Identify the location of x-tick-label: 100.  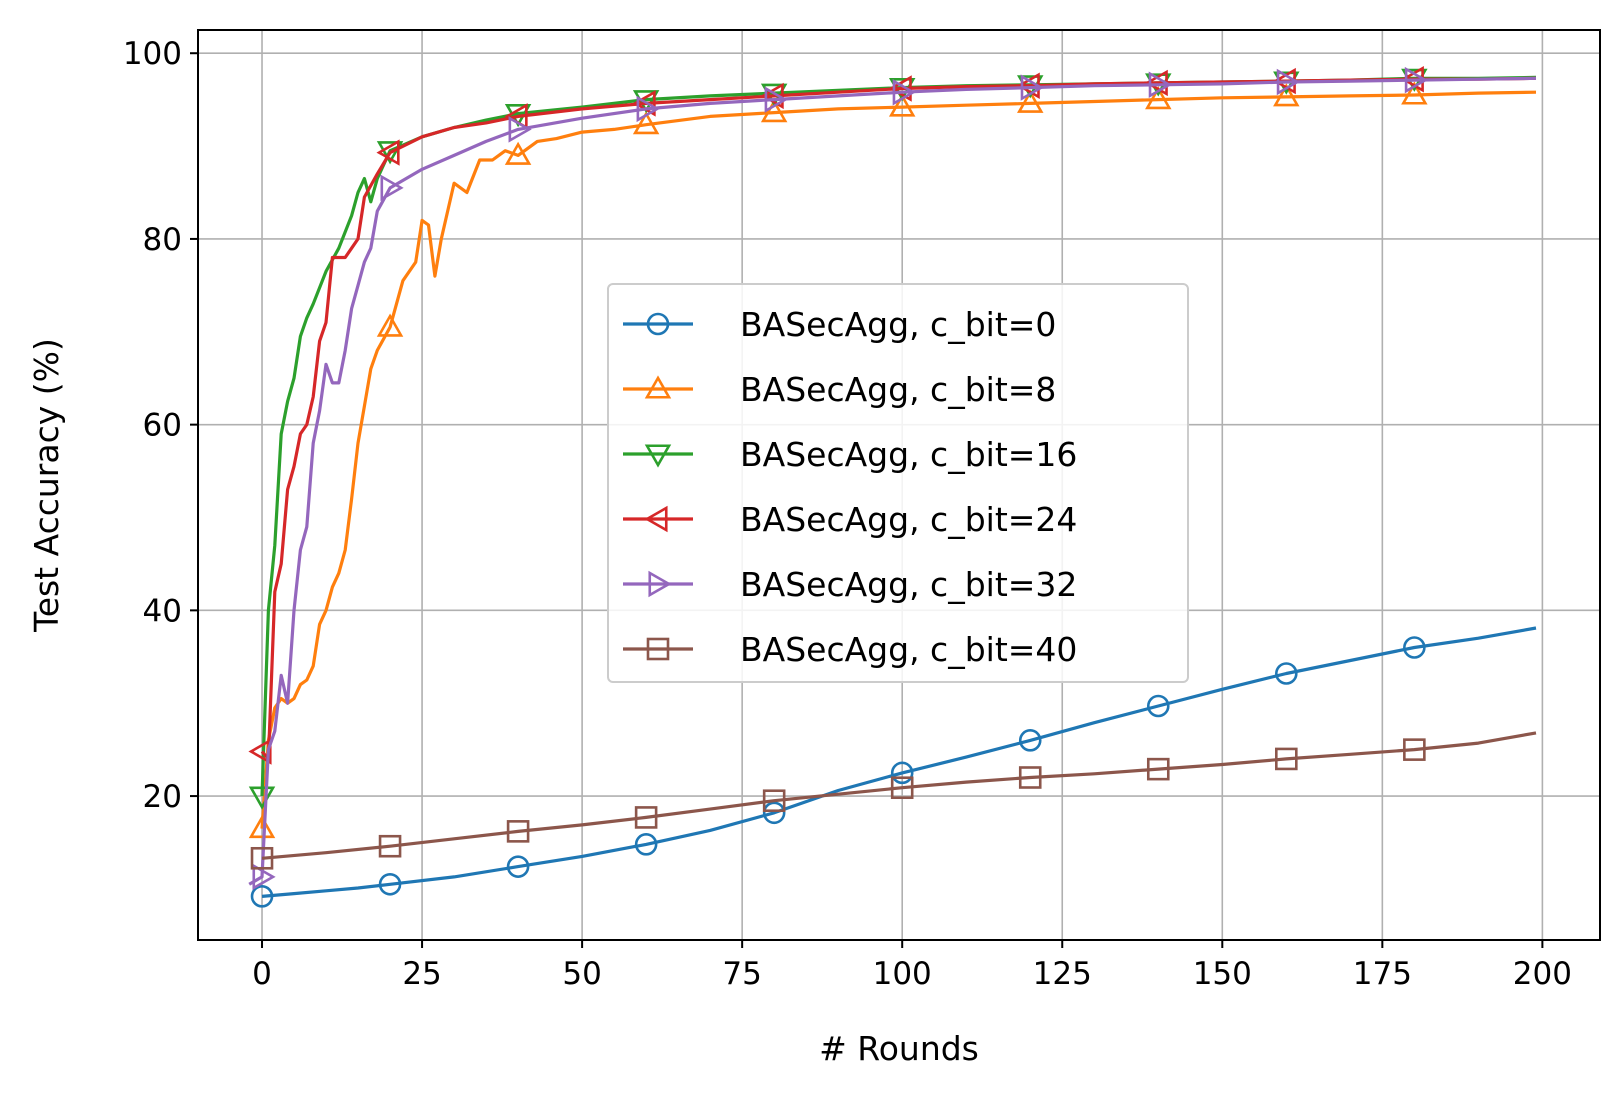
(902, 974).